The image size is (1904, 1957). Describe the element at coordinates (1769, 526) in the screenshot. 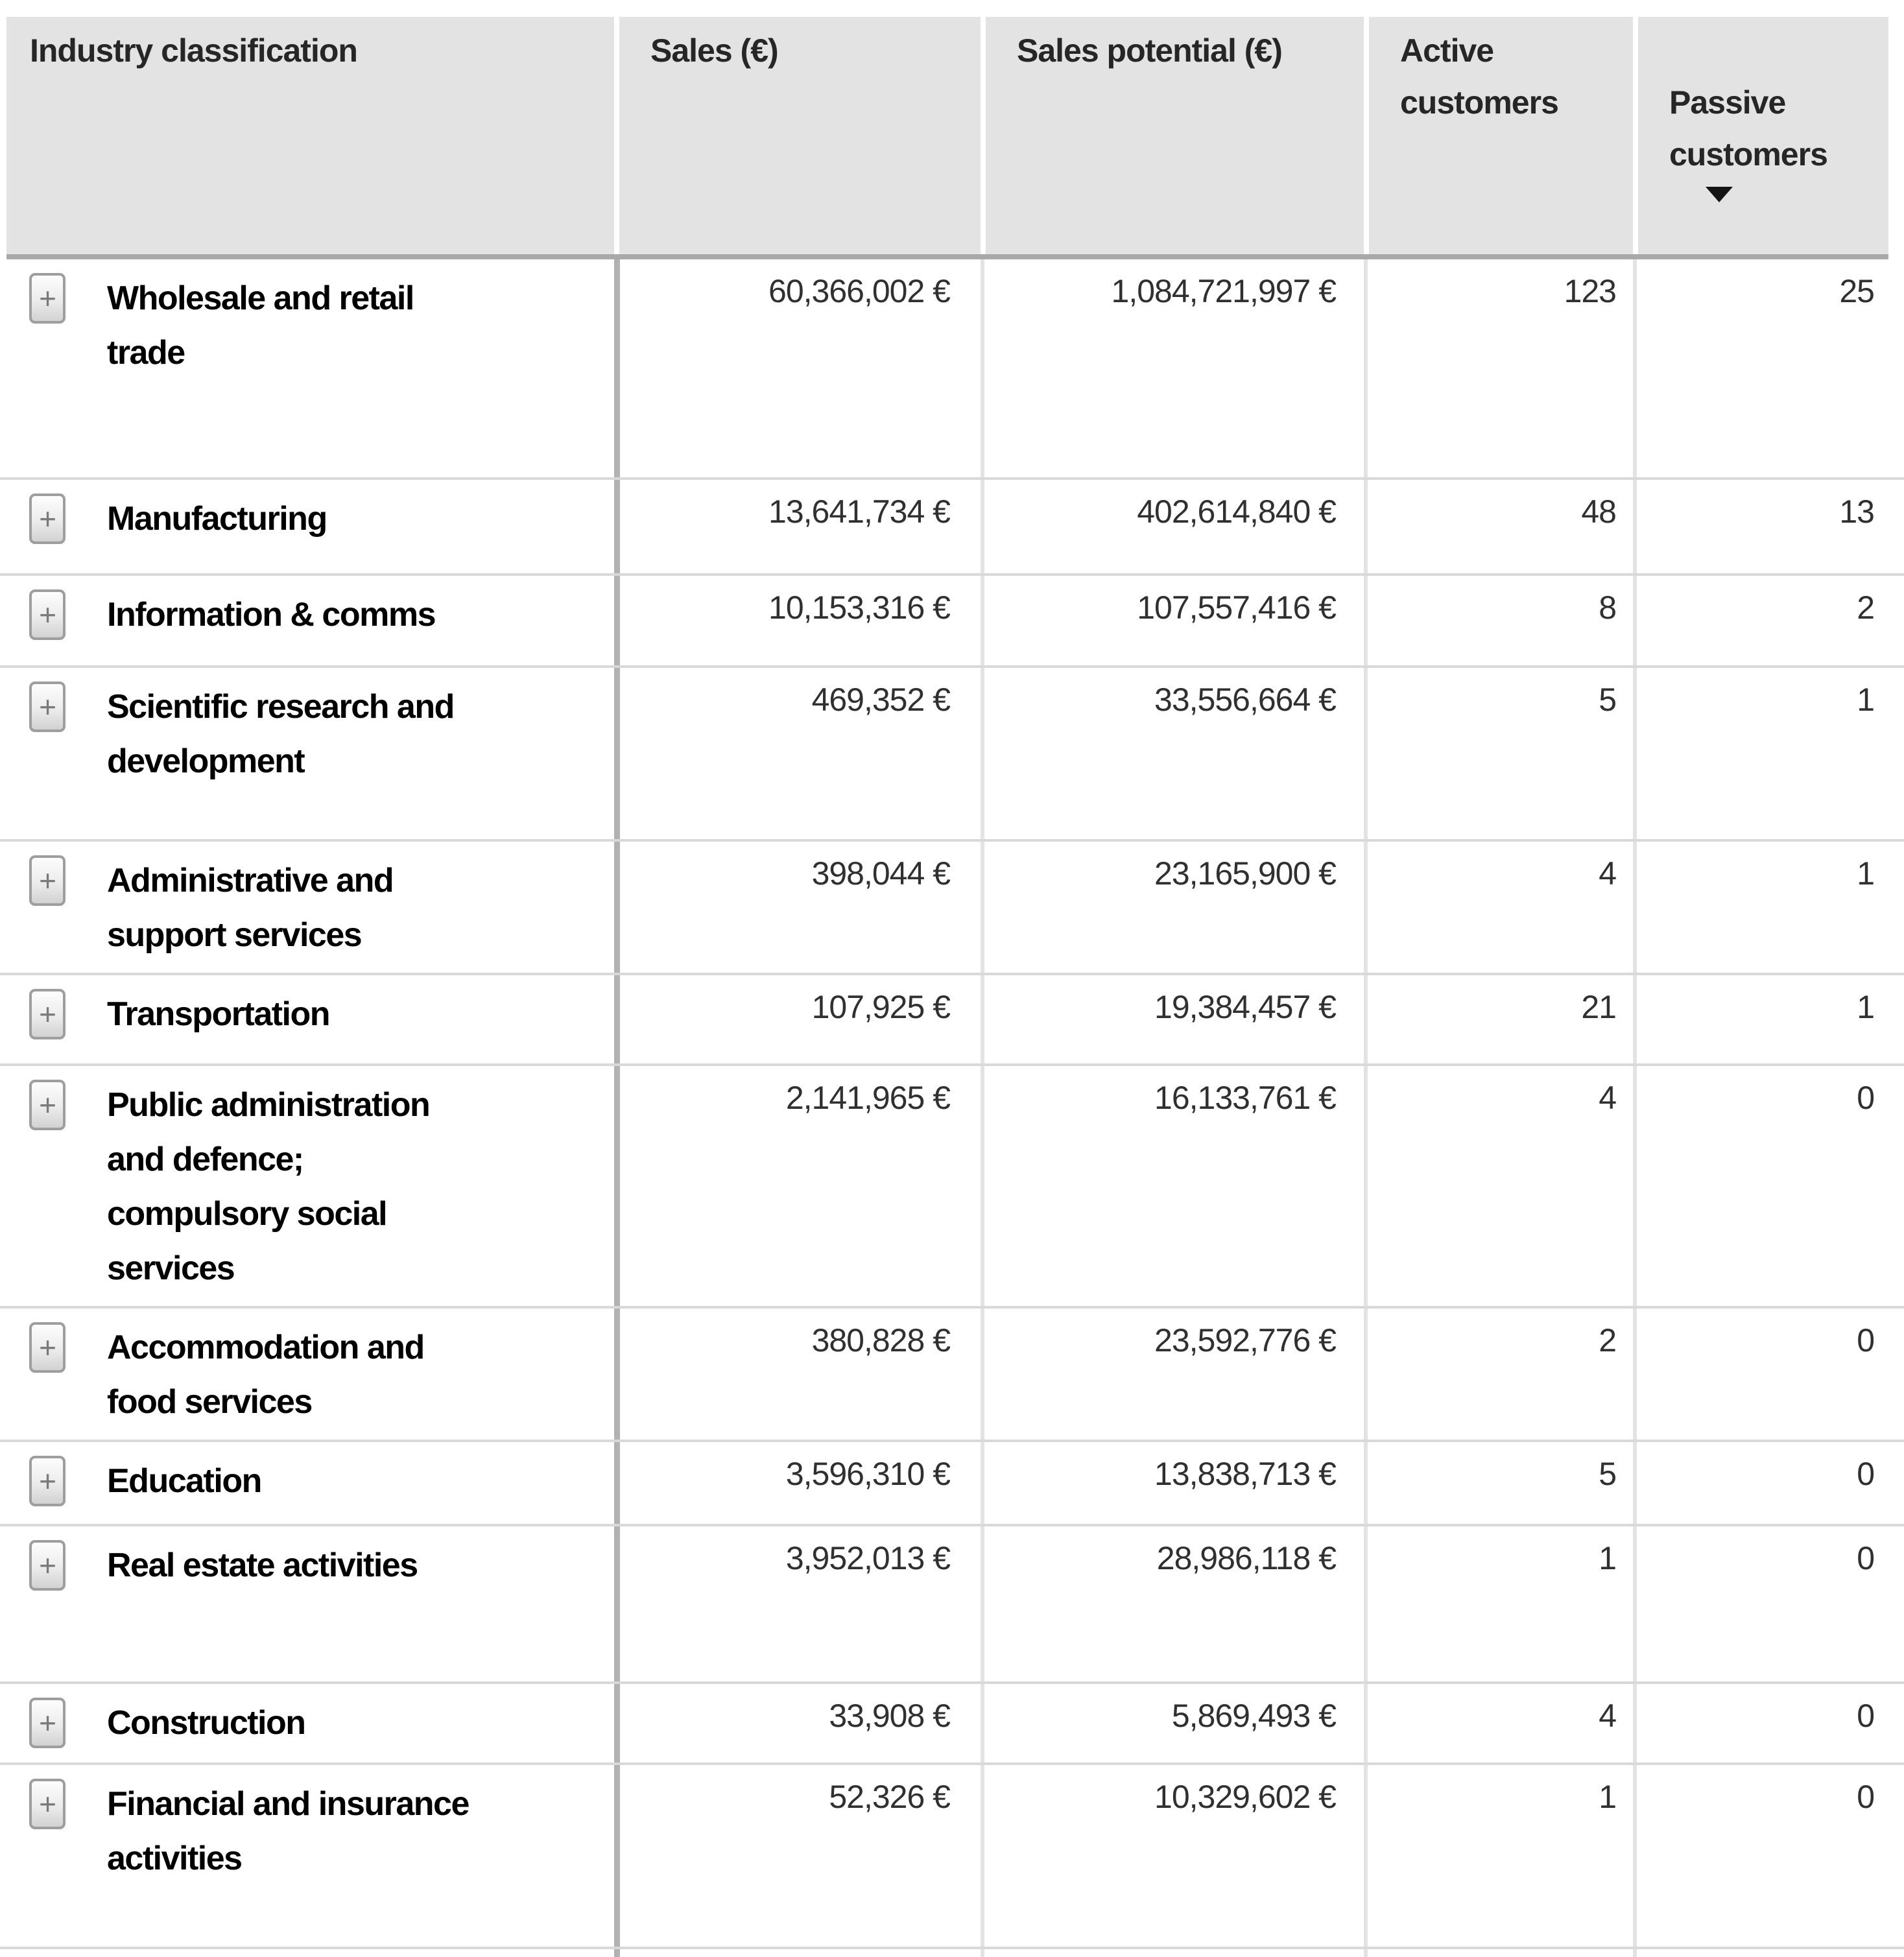

I see `passive-cell: 13` at that location.